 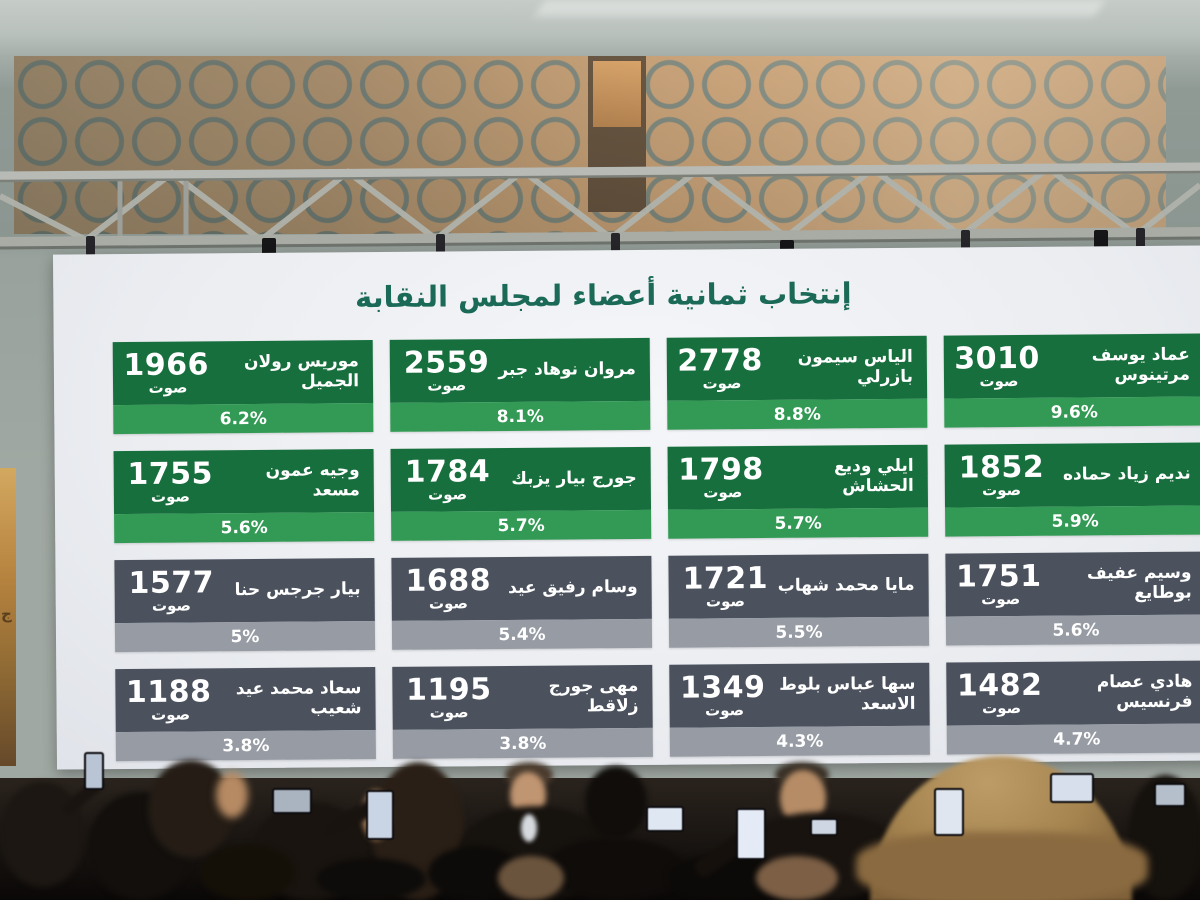 I want to click on candidate-votes-block: 3010 صوت, so click(x=997, y=365).